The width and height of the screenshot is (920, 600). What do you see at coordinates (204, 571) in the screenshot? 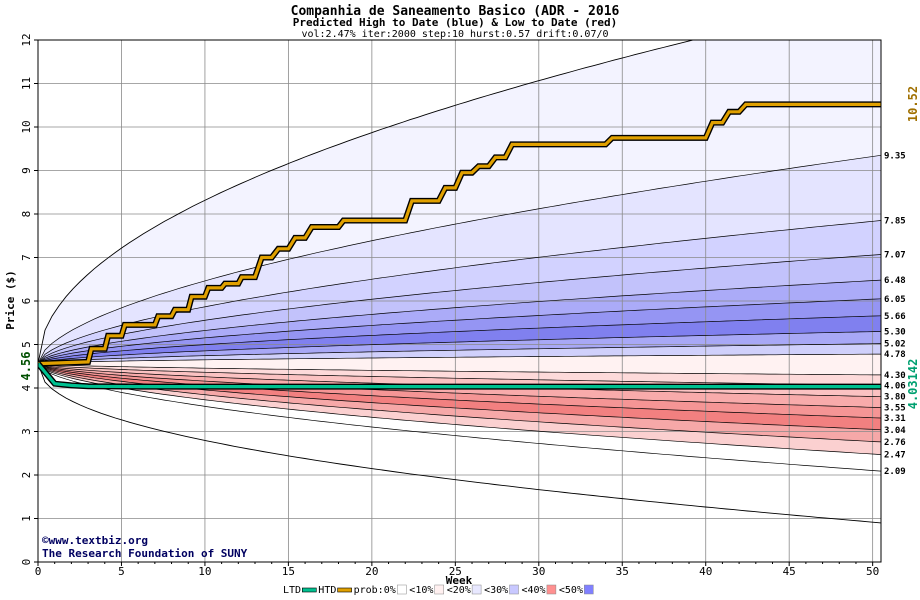
I see `x-tick-label: 10` at bounding box center [204, 571].